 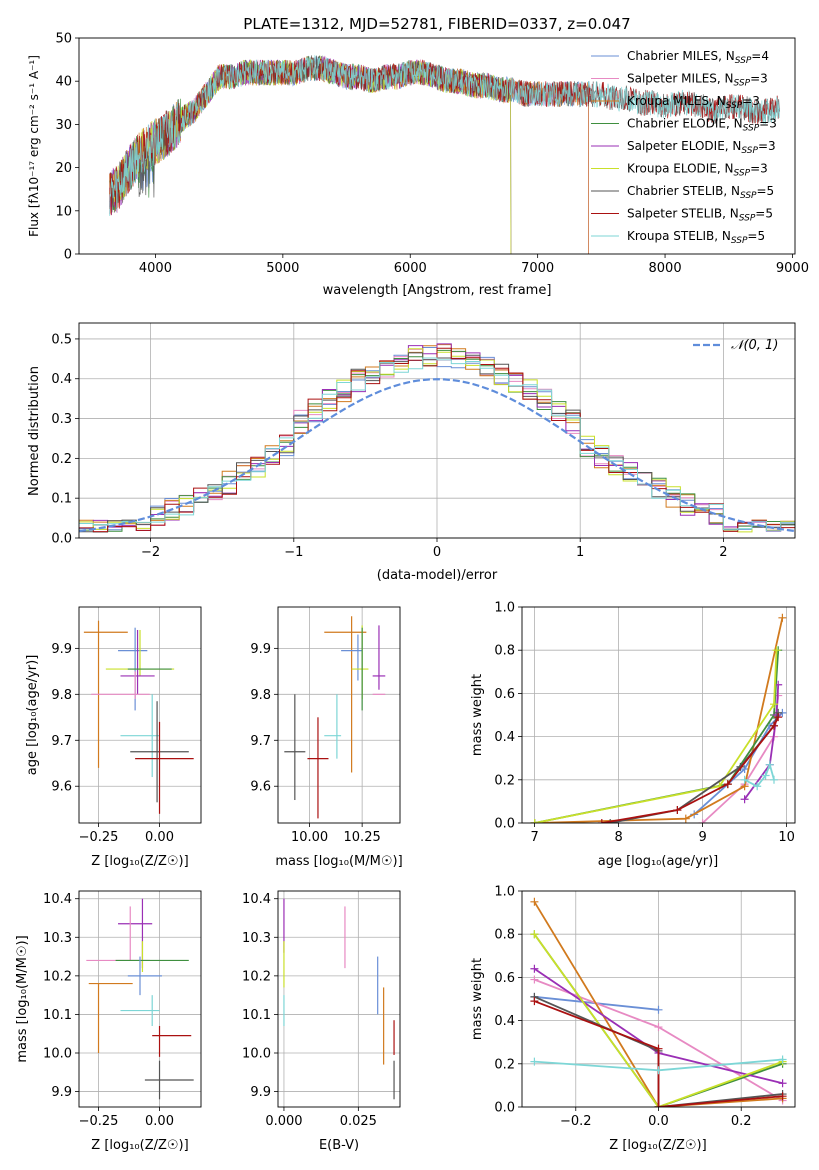 I want to click on legend-label: Chabrier ELODIE, NSSP=3, so click(x=702, y=125).